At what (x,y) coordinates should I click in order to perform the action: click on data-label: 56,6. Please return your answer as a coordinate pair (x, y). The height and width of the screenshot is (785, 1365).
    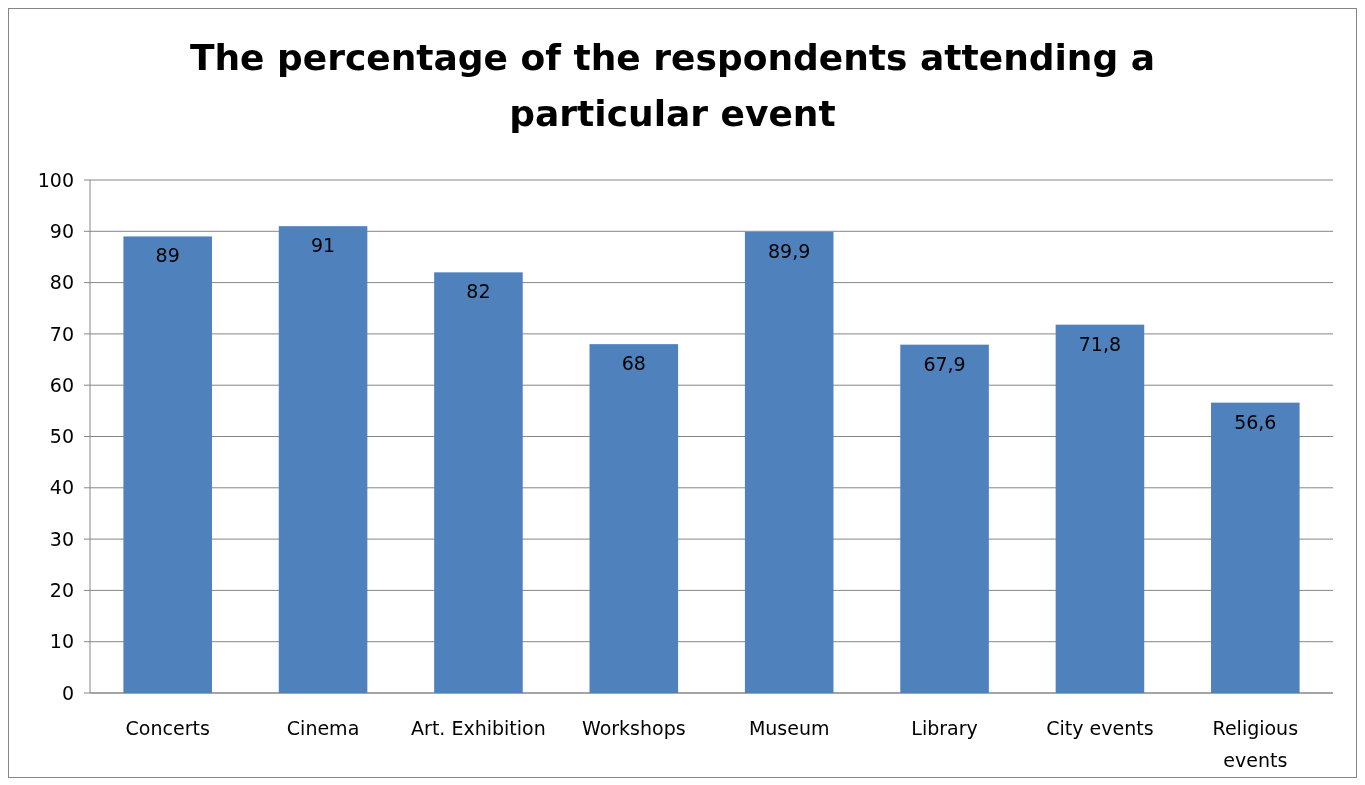
    Looking at the image, I should click on (1255, 421).